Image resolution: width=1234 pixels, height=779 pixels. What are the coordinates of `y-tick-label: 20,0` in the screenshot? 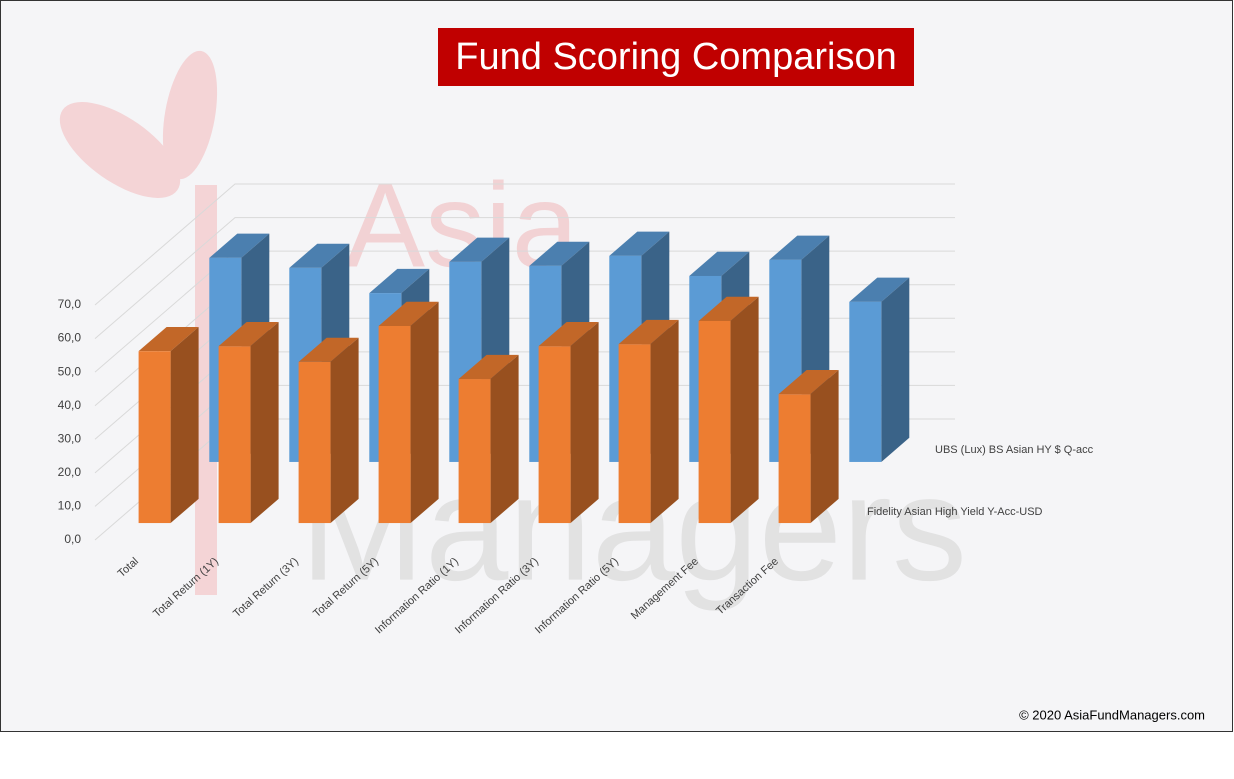 It's located at (70, 472).